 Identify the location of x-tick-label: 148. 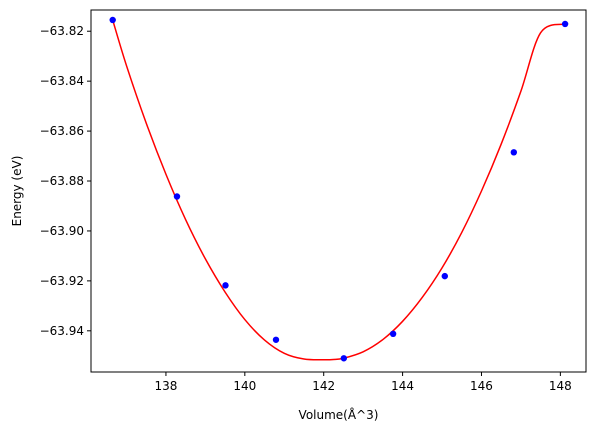
(560, 386).